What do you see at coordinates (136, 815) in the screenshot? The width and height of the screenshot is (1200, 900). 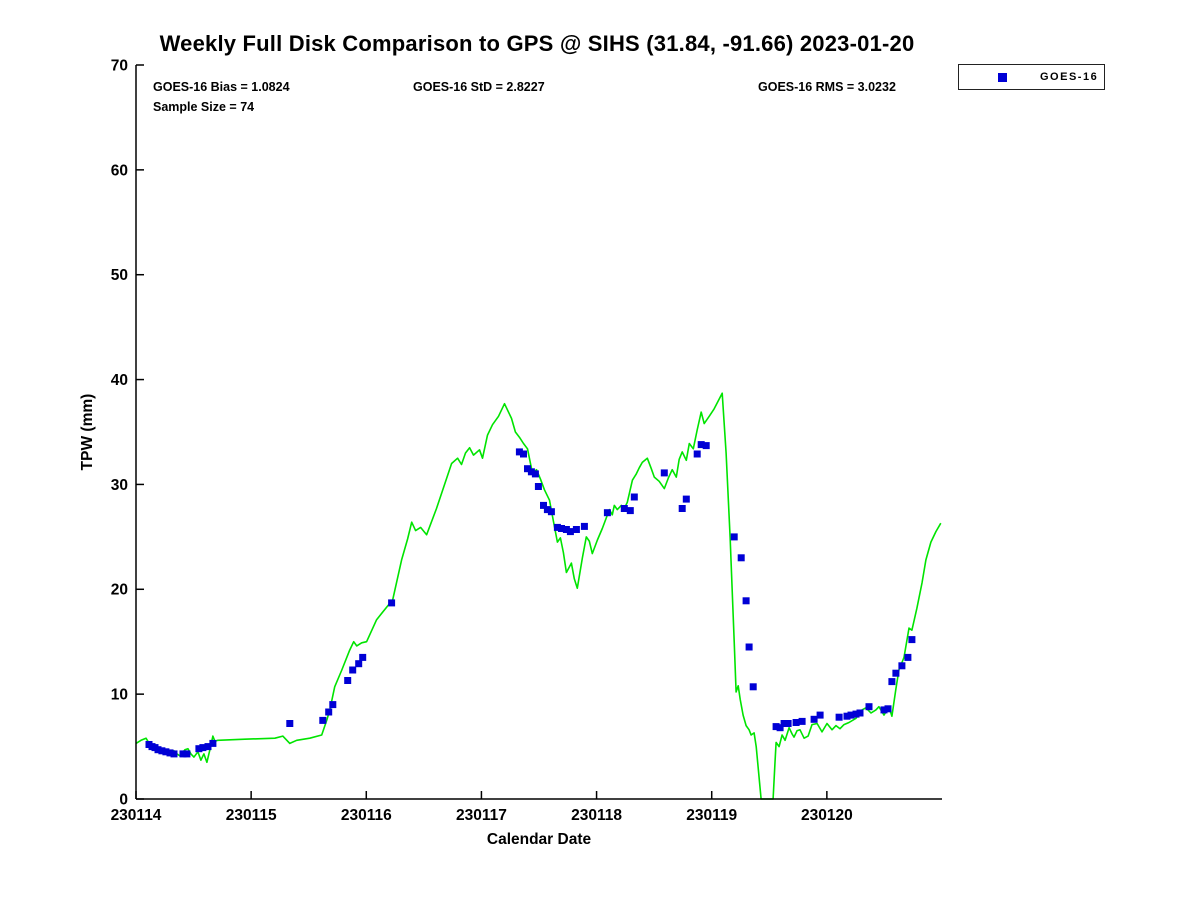 I see `svg-text: 230114` at bounding box center [136, 815].